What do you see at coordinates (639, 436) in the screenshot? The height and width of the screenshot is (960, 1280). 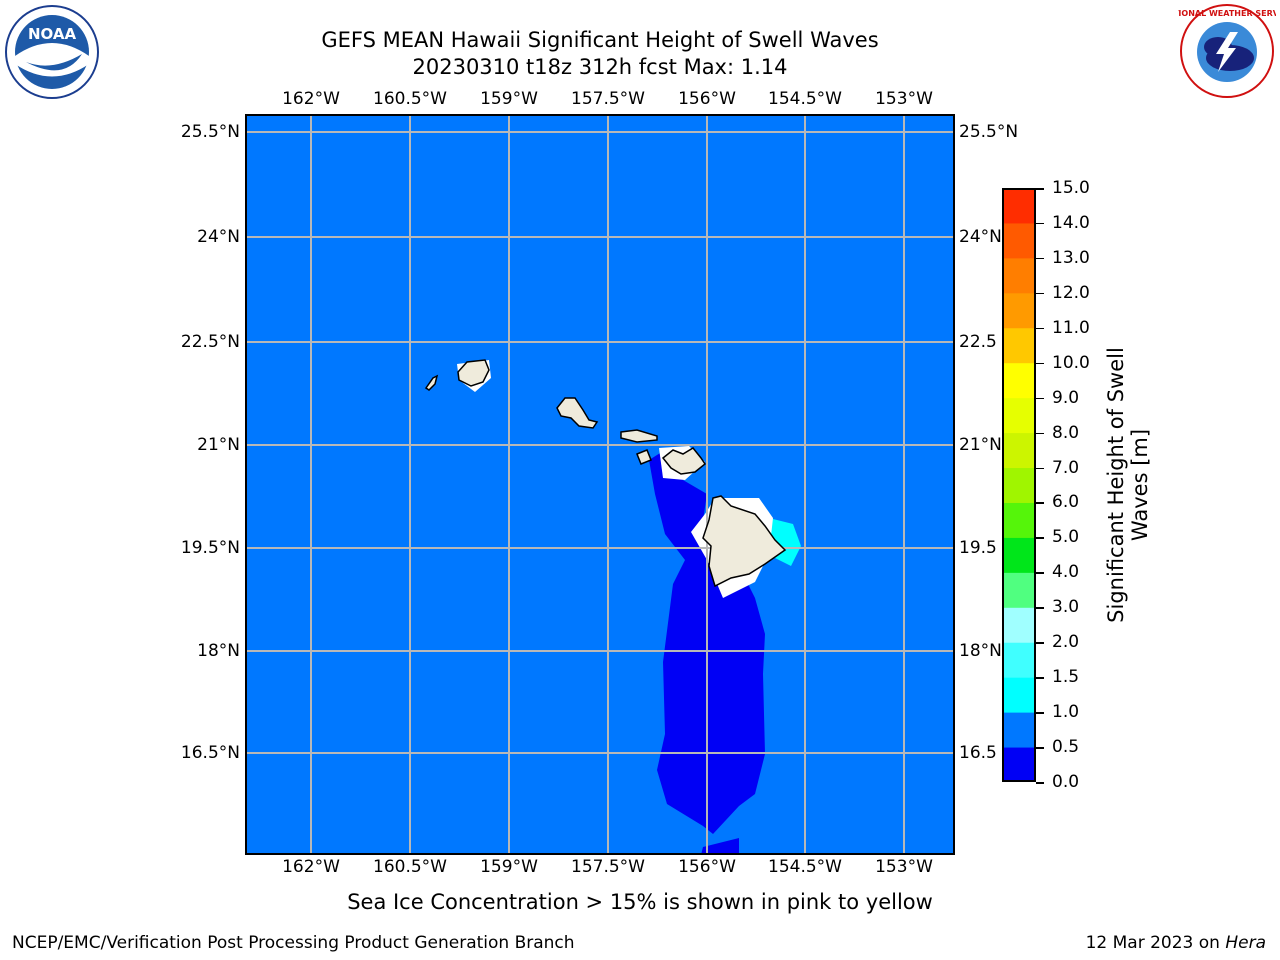 I see `island-molokai` at bounding box center [639, 436].